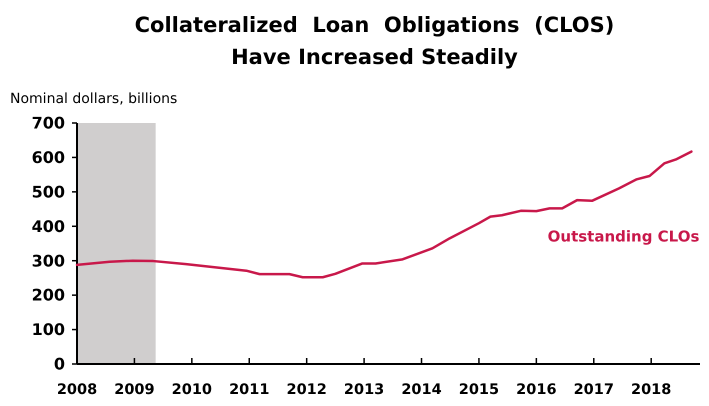 The image size is (709, 406). What do you see at coordinates (249, 390) in the screenshot?
I see `x-tick-label: 2011` at bounding box center [249, 390].